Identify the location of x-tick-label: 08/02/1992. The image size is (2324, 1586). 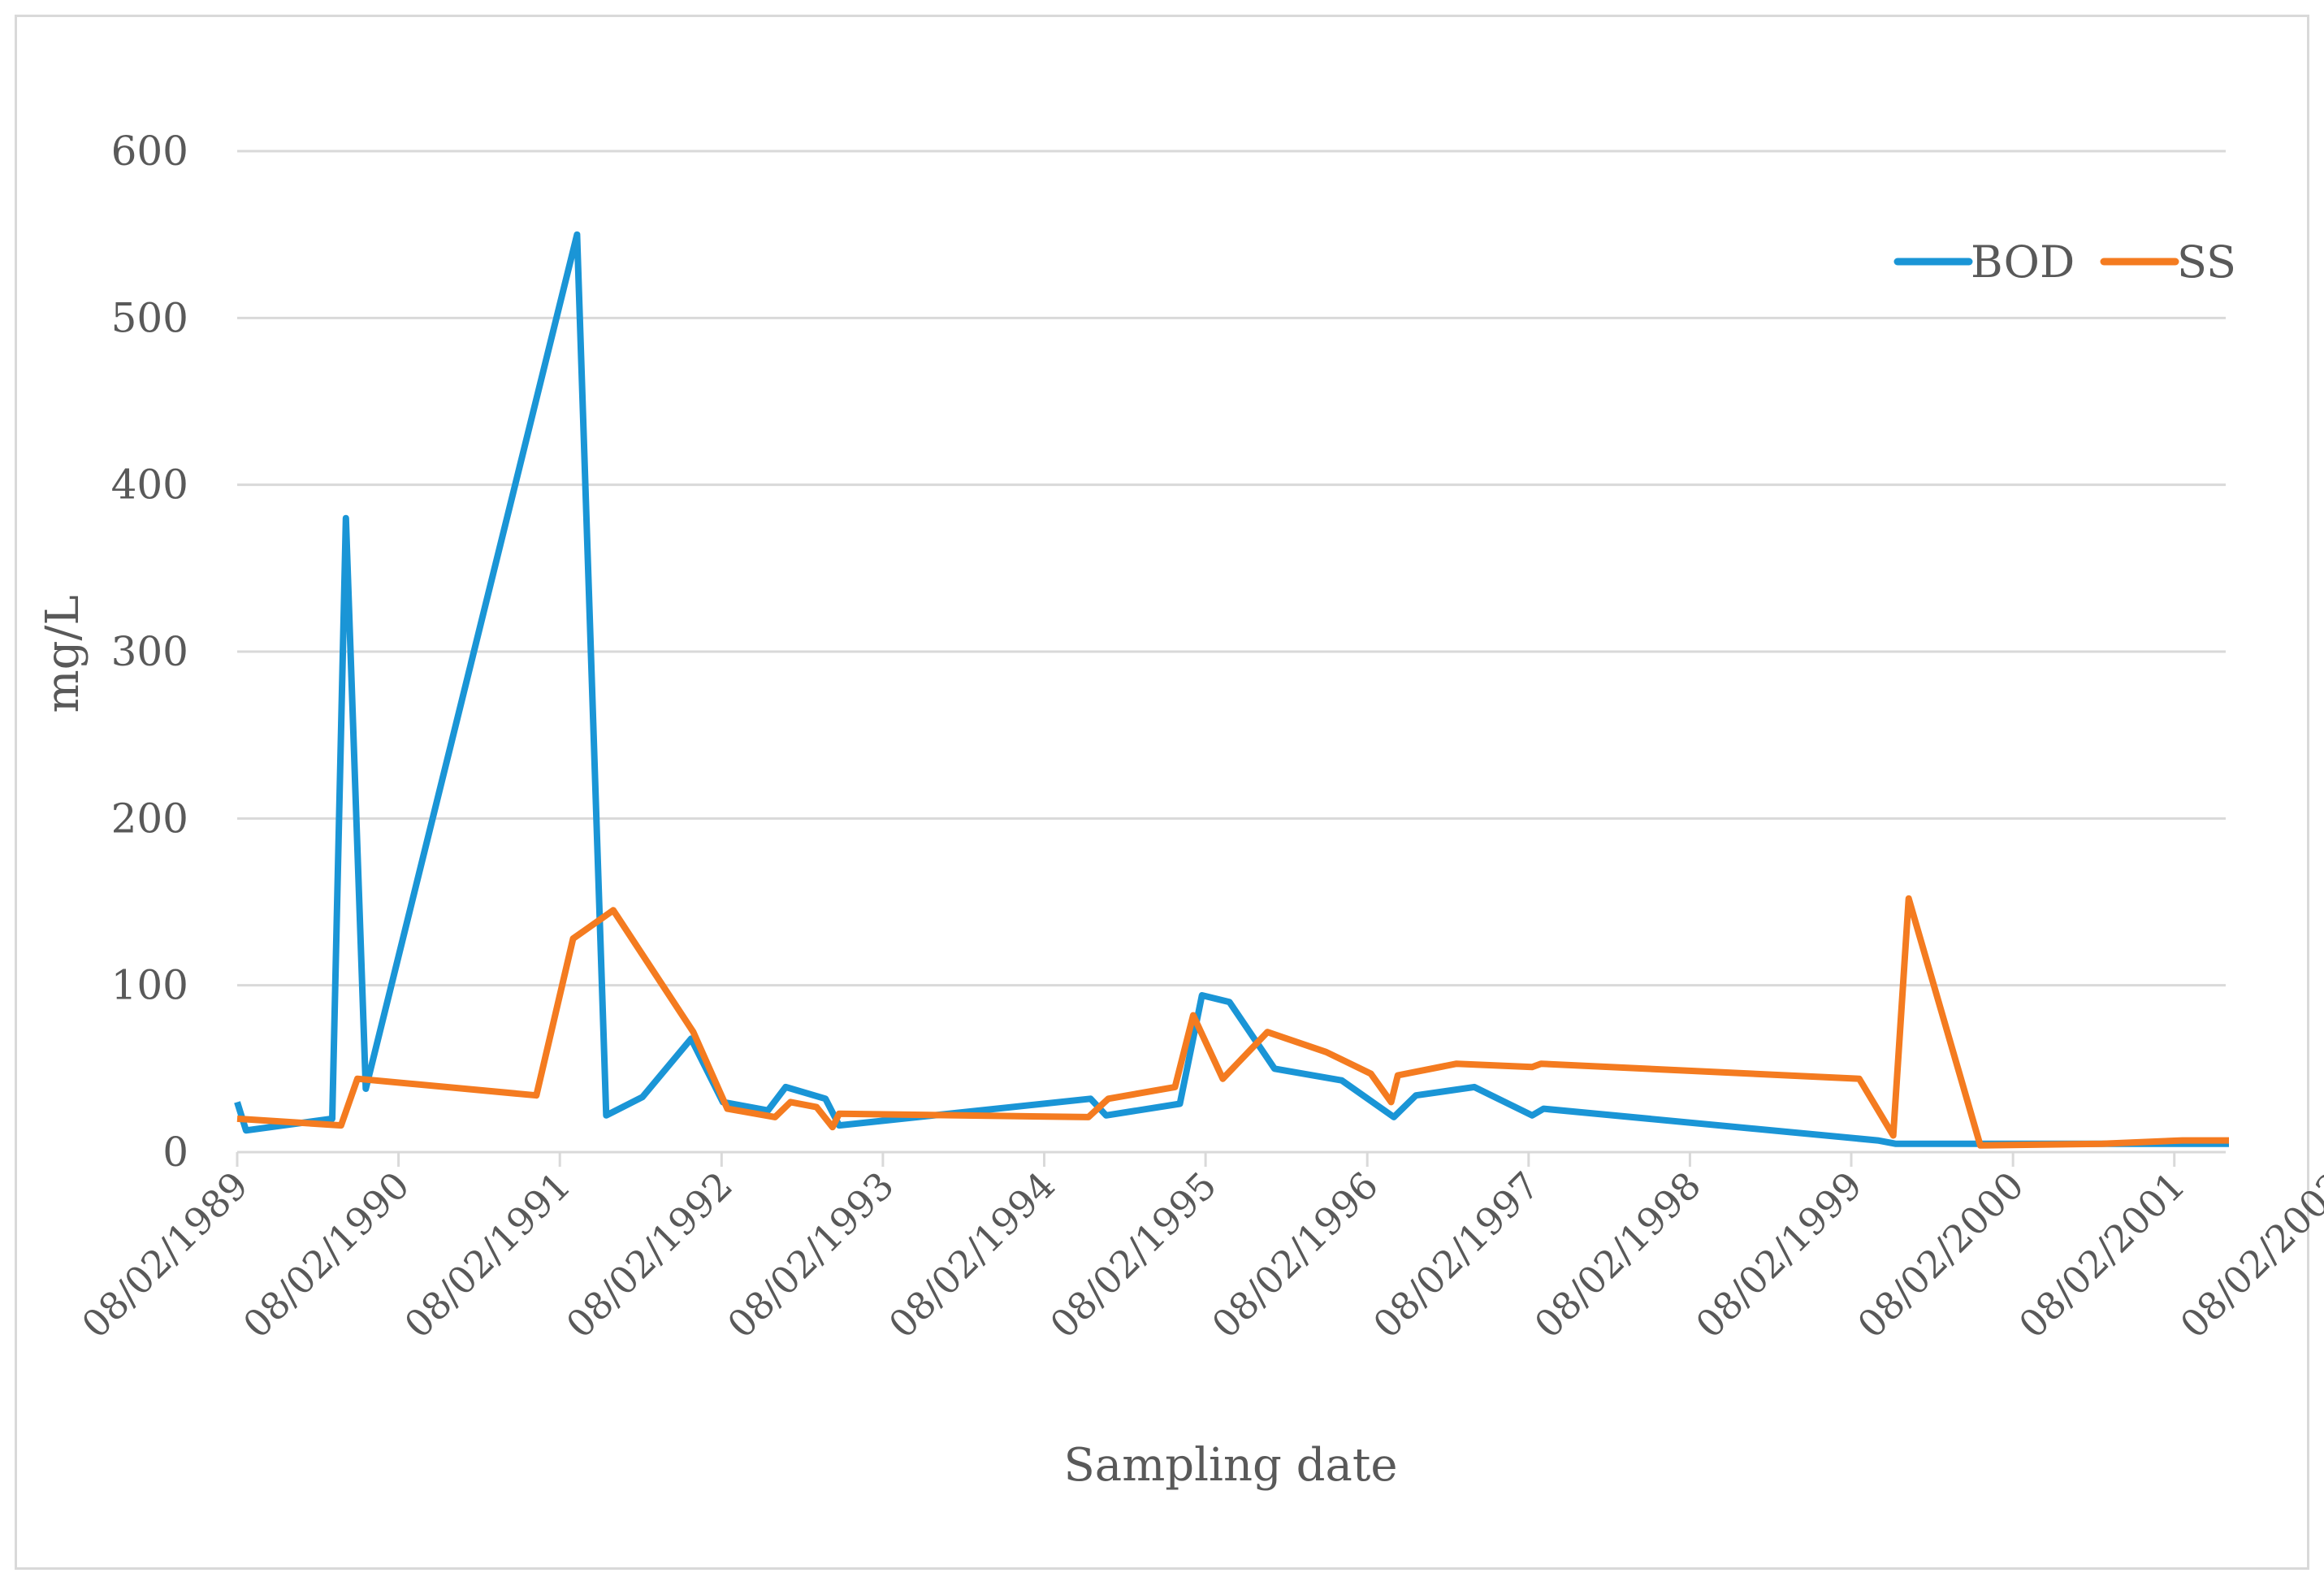
(649, 1255).